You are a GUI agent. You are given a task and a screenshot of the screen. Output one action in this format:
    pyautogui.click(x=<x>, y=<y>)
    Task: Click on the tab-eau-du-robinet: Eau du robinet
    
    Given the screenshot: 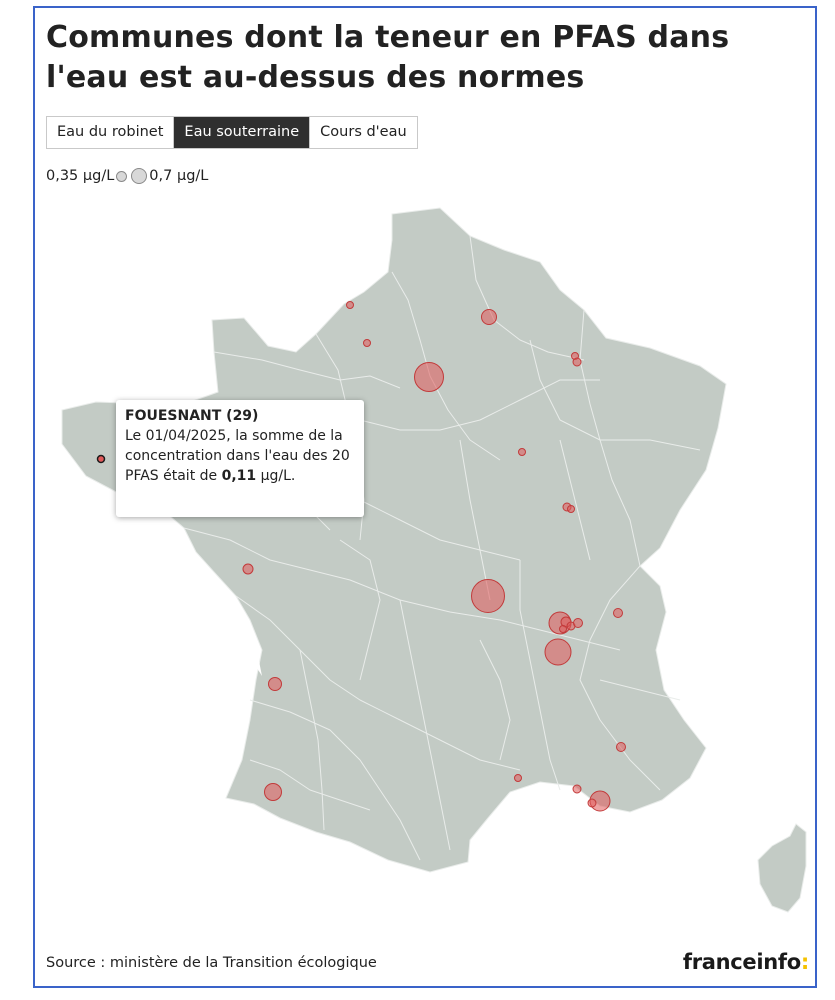 What is the action you would take?
    pyautogui.click(x=111, y=132)
    